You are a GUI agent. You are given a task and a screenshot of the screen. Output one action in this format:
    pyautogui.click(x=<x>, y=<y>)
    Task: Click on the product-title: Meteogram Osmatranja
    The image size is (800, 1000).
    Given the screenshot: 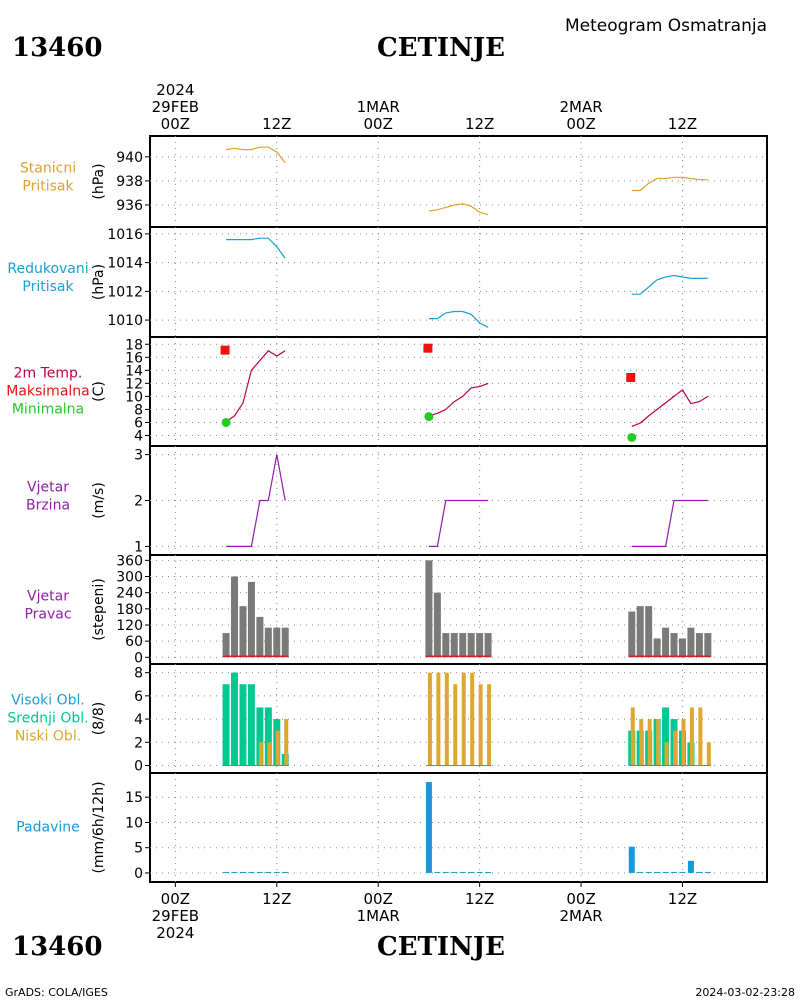 What is the action you would take?
    pyautogui.click(x=666, y=26)
    